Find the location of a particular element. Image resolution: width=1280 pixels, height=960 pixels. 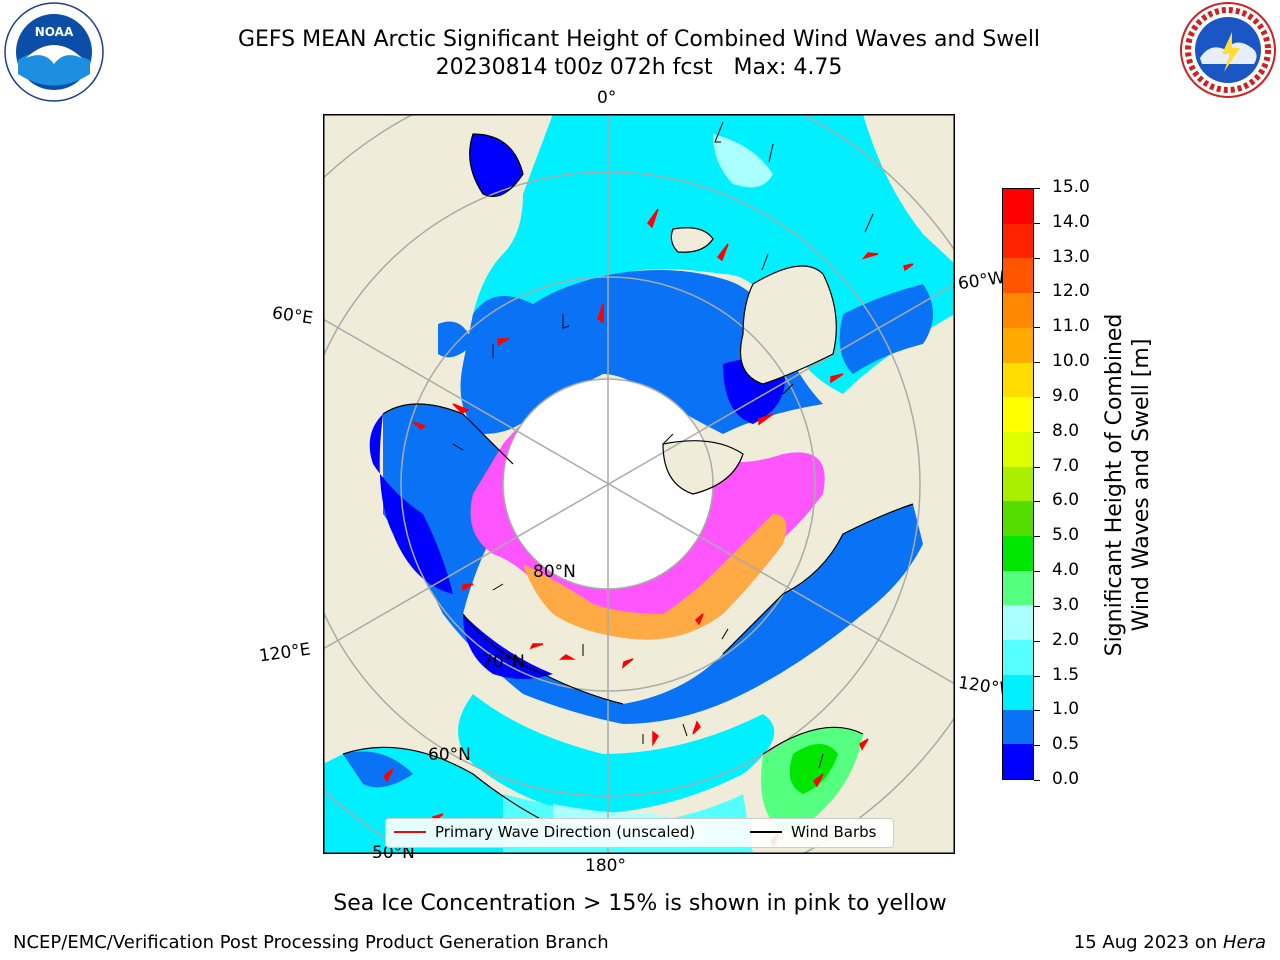

noaa-logo-text: NOAA is located at coordinates (54, 32).